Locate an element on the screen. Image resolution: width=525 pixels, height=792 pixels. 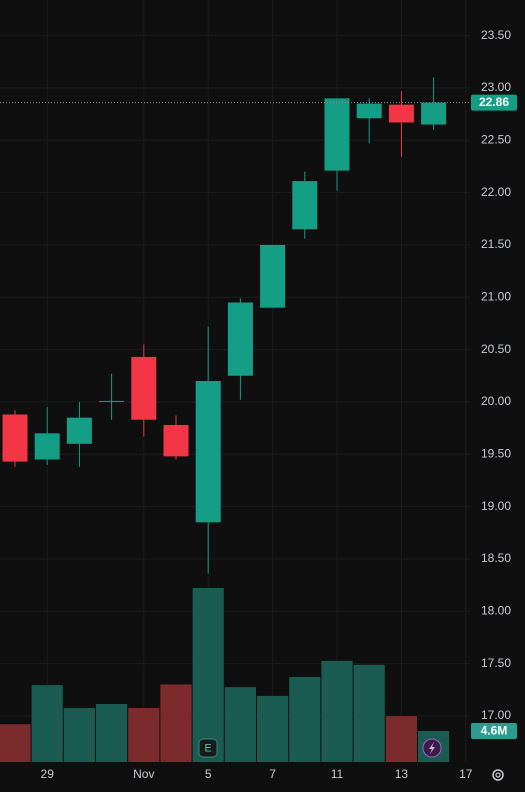
last-price-tag is located at coordinates (494, 102).